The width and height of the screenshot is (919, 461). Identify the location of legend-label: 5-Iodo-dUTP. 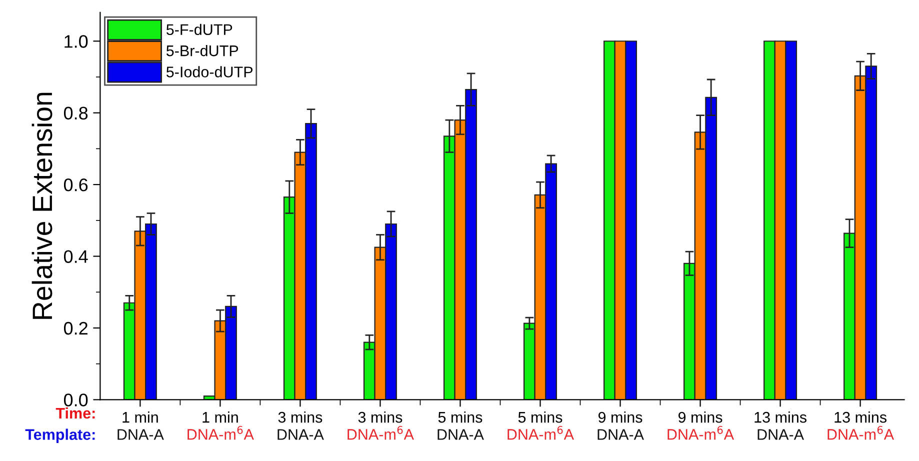
(209, 72).